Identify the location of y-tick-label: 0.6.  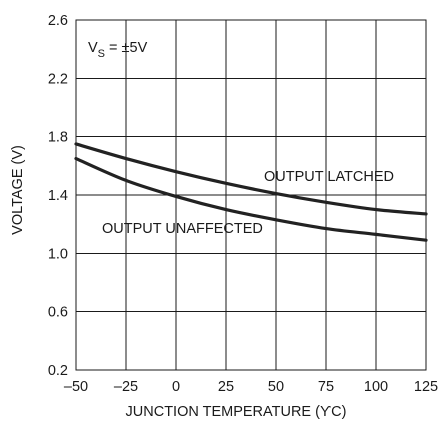
(58, 313).